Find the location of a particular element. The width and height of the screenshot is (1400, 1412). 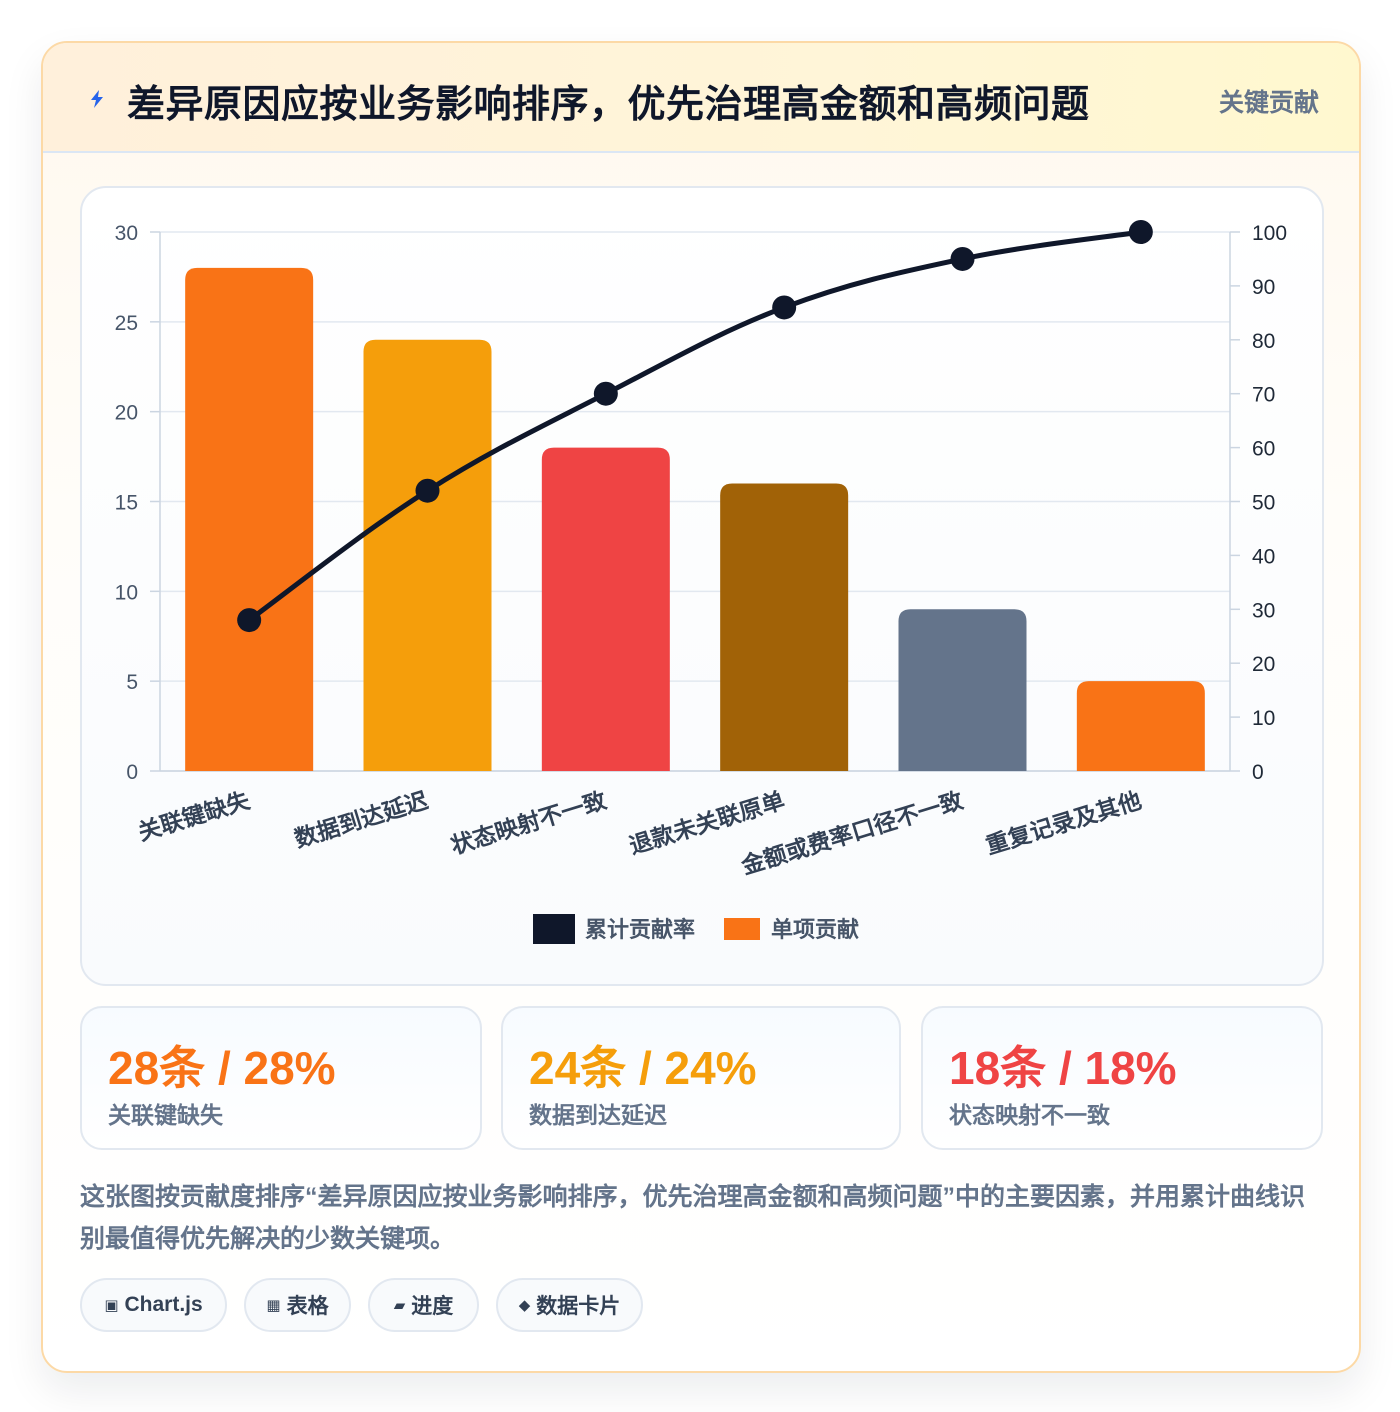

tag-table: ▦ 表格 is located at coordinates (297, 1305).